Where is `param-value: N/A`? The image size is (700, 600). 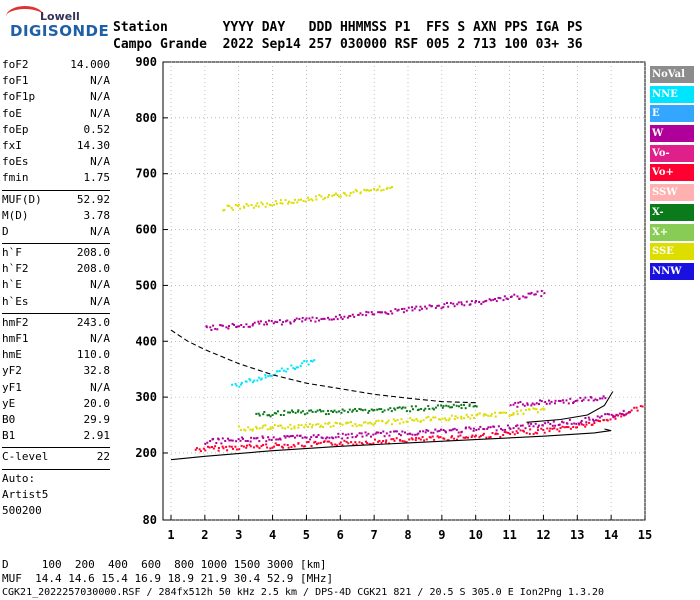 param-value: N/A is located at coordinates (100, 113).